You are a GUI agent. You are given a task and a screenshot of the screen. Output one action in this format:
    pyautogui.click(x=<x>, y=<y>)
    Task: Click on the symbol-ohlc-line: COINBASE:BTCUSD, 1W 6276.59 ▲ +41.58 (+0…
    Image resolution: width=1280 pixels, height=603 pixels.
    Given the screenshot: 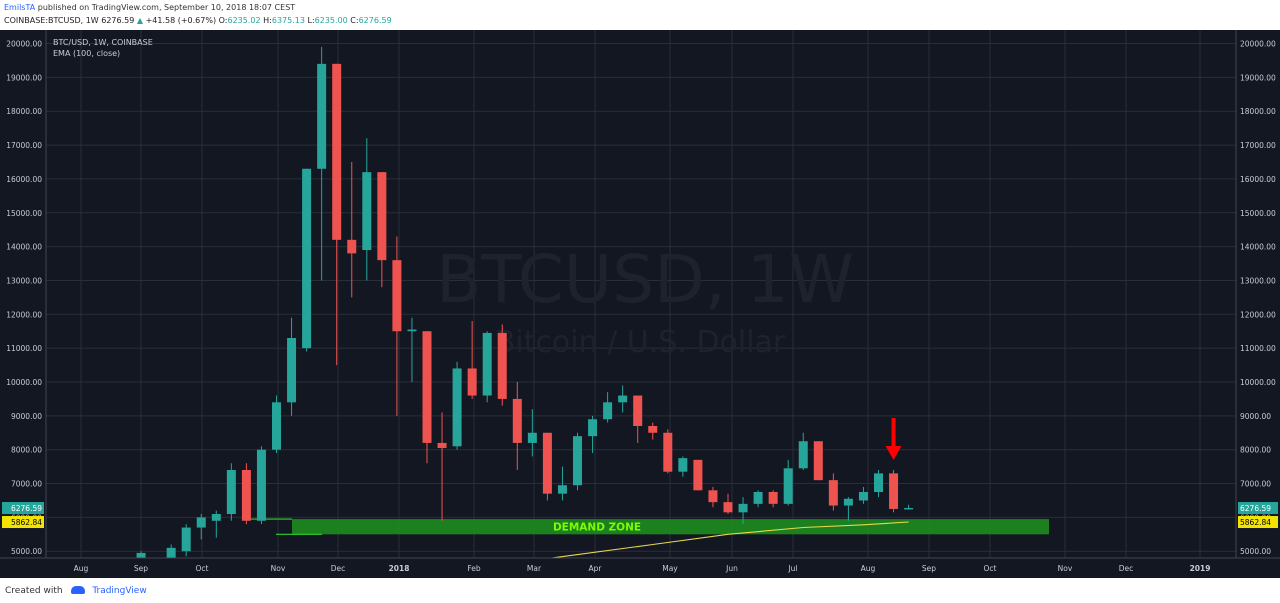 What is the action you would take?
    pyautogui.click(x=198, y=20)
    